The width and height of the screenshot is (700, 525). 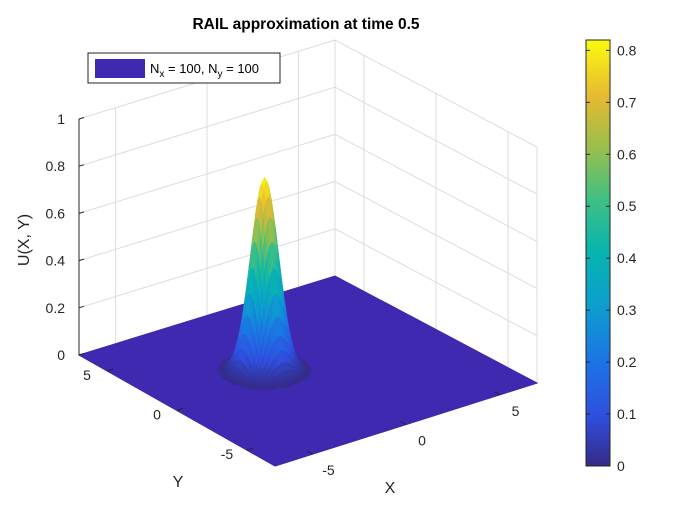 I want to click on colorbar-tick-label: 0.6, so click(x=627, y=154).